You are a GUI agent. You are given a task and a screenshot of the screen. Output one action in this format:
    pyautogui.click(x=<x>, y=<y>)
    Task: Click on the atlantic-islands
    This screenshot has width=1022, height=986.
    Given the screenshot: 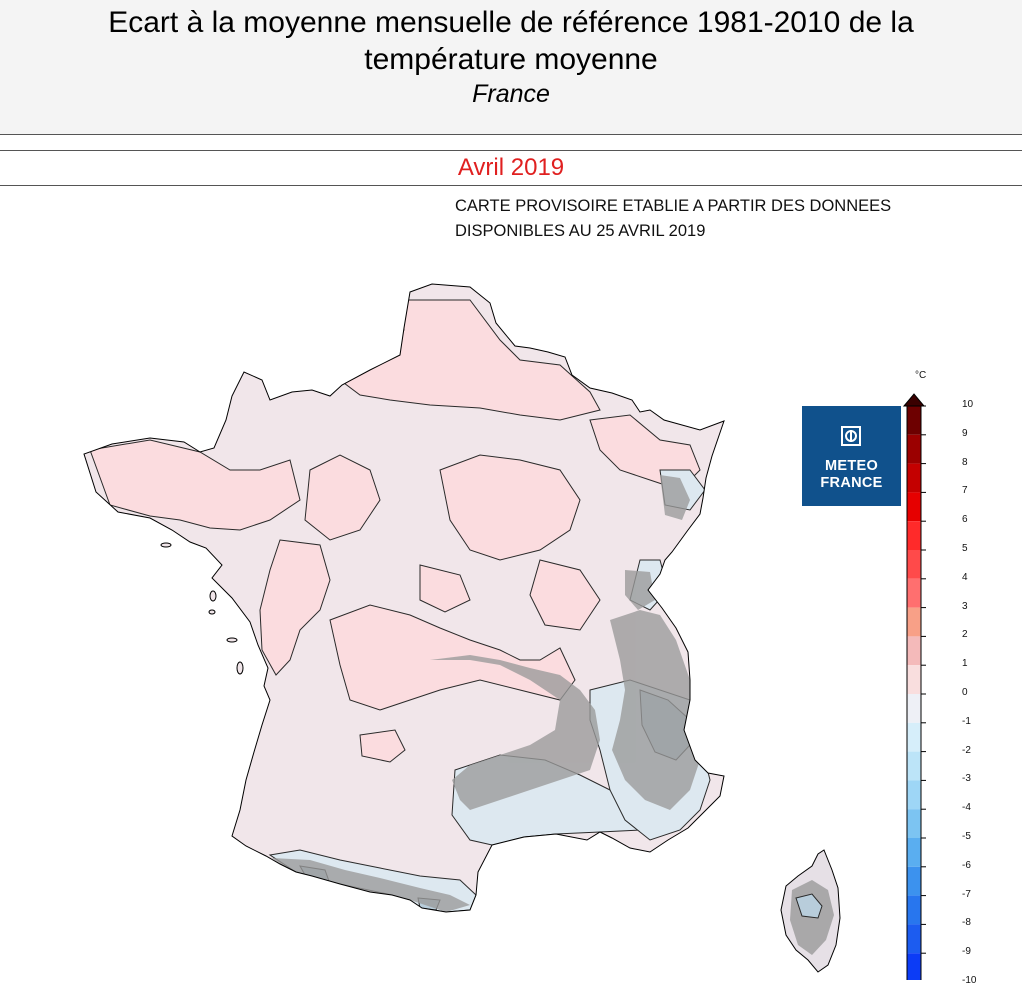 What is the action you would take?
    pyautogui.click(x=202, y=608)
    